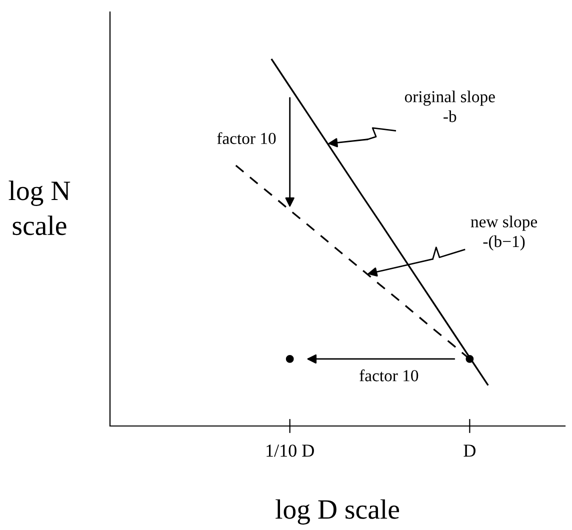 The height and width of the screenshot is (530, 572). I want to click on x-tick-label: 1/10 D, so click(290, 450).